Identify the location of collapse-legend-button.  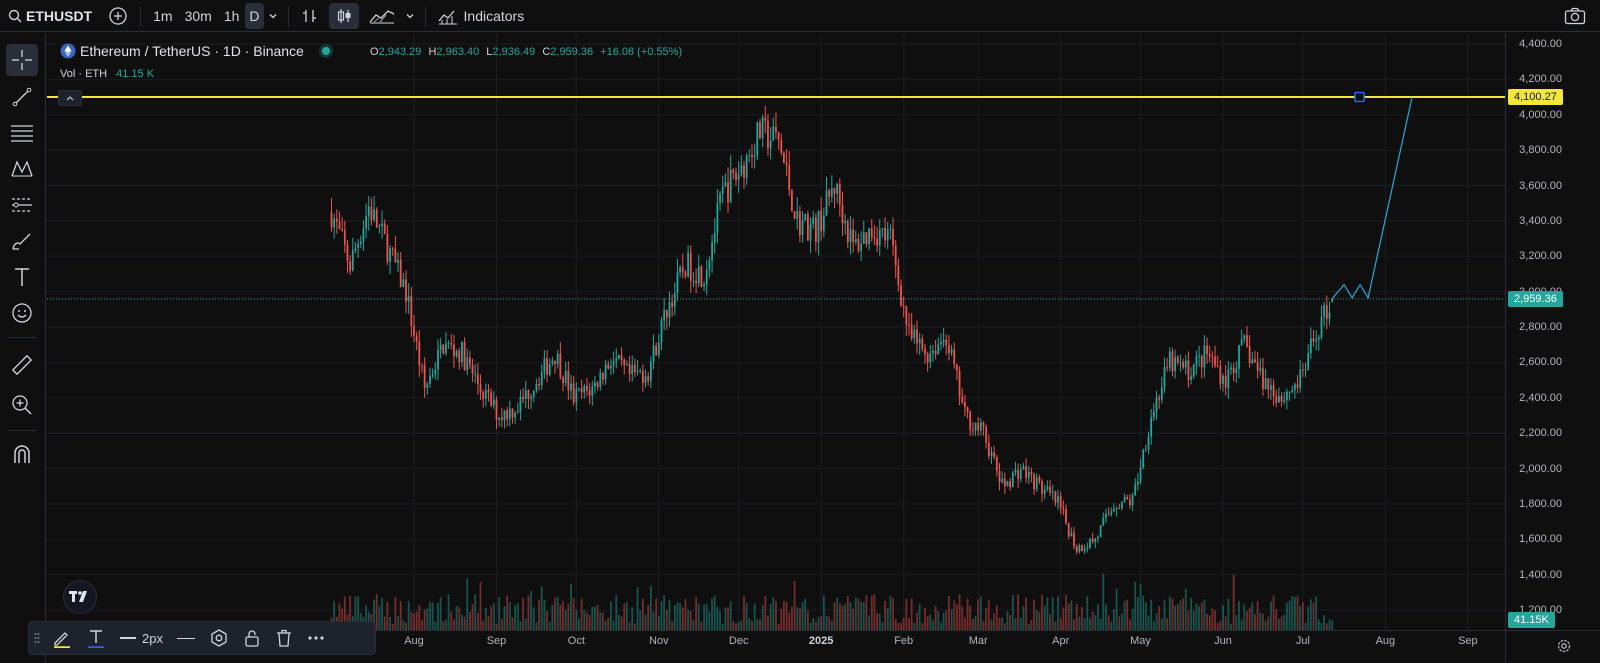
(70, 98).